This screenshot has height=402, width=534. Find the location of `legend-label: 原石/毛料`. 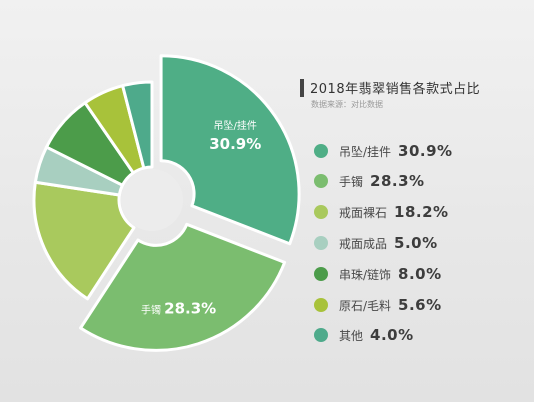

legend-label: 原石/毛料 is located at coordinates (365, 305).